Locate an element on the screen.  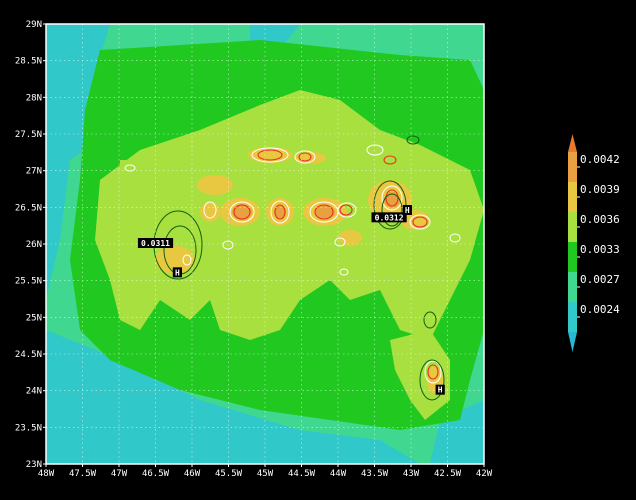
lon-tick-label: 45.5W is located at coordinates (229, 474).